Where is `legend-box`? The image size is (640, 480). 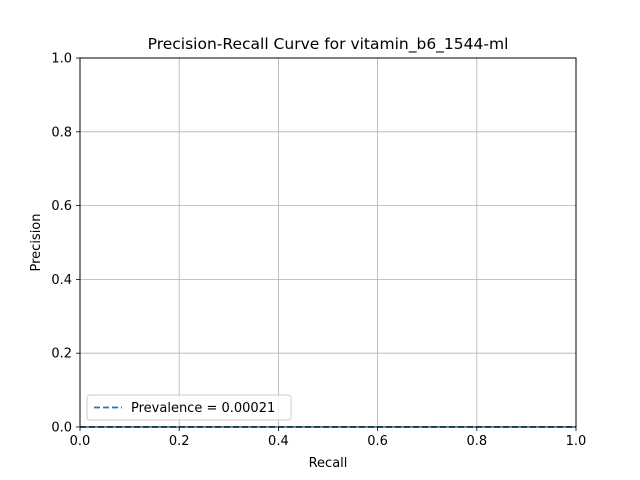
legend-box is located at coordinates (189, 407).